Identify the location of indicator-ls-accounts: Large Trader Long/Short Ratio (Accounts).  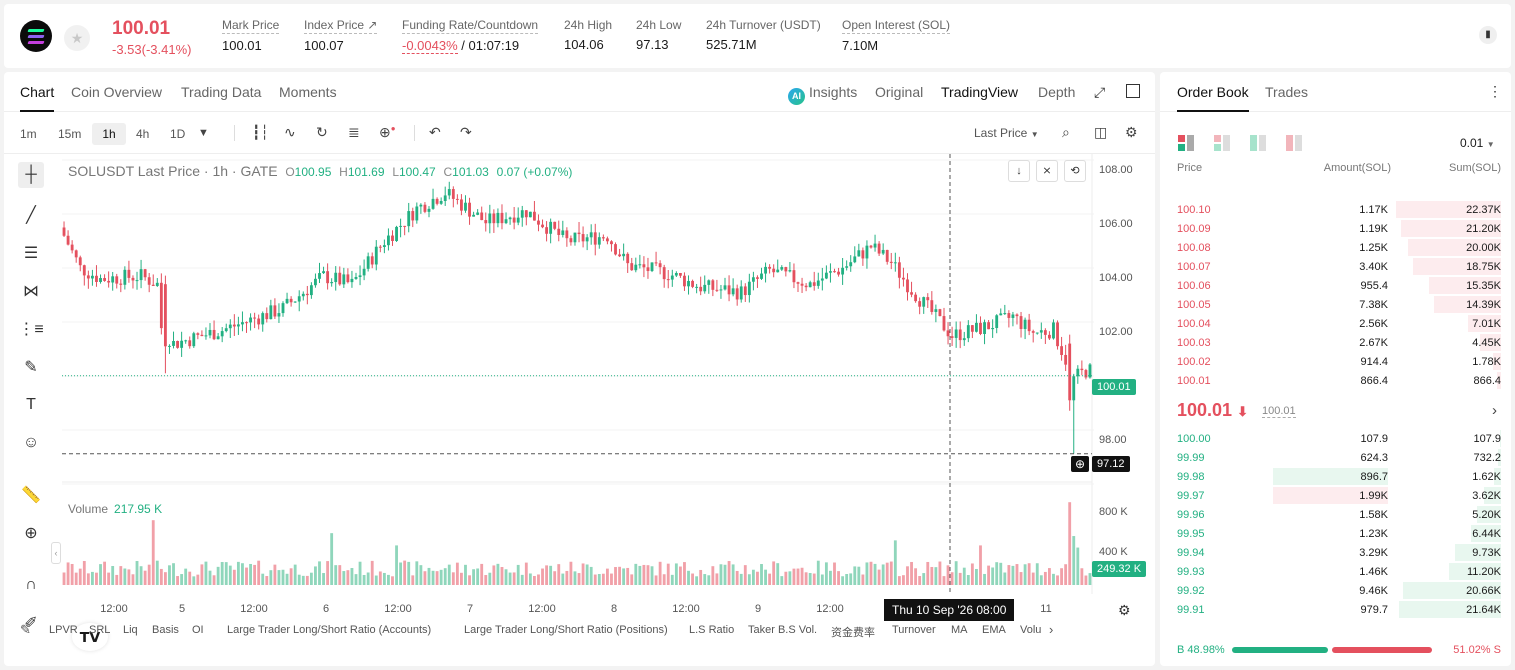
(329, 630).